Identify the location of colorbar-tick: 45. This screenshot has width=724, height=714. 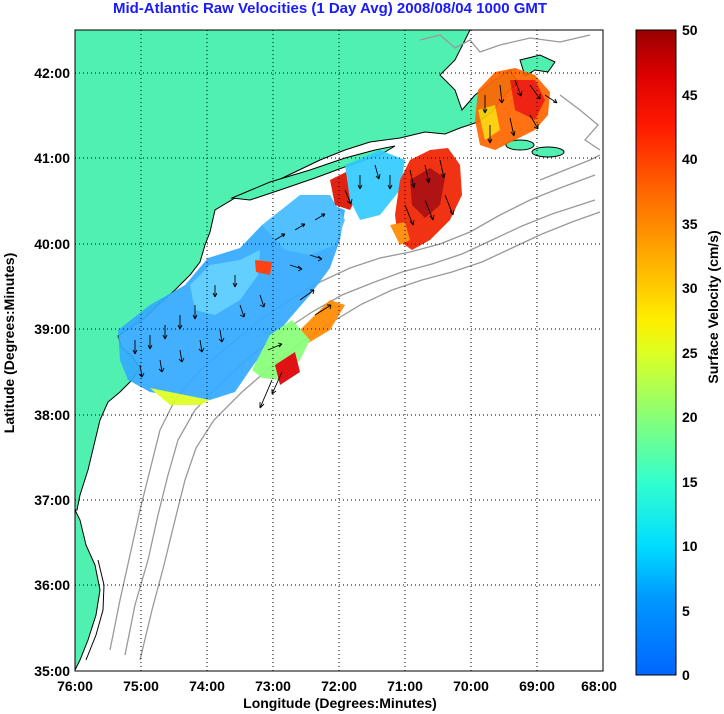
(690, 95).